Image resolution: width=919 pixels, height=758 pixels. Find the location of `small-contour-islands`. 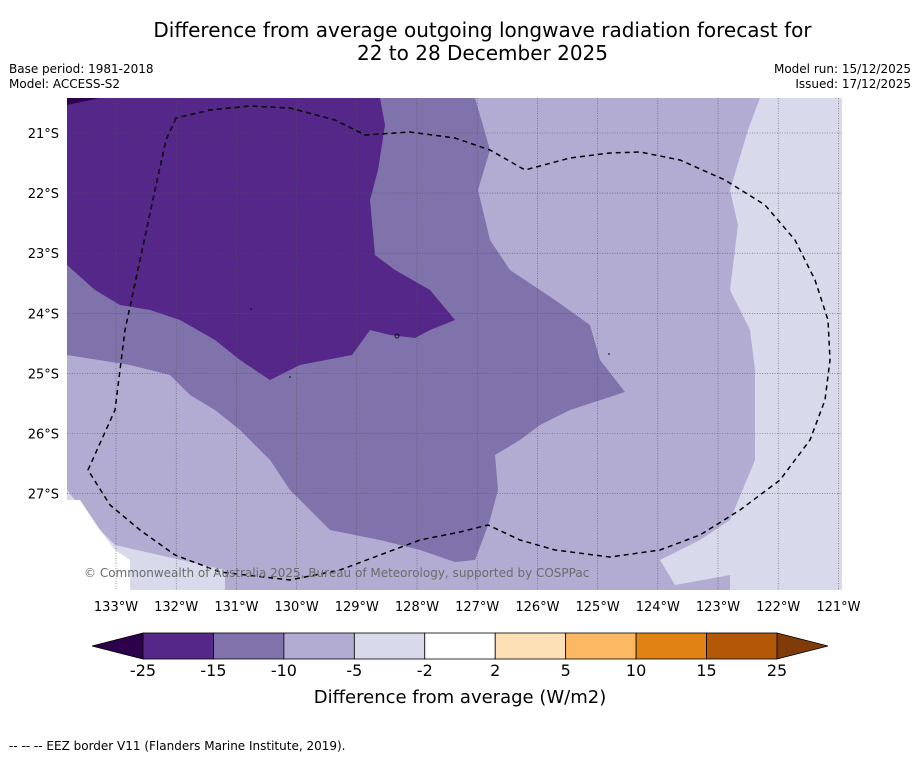

small-contour-islands is located at coordinates (430, 343).